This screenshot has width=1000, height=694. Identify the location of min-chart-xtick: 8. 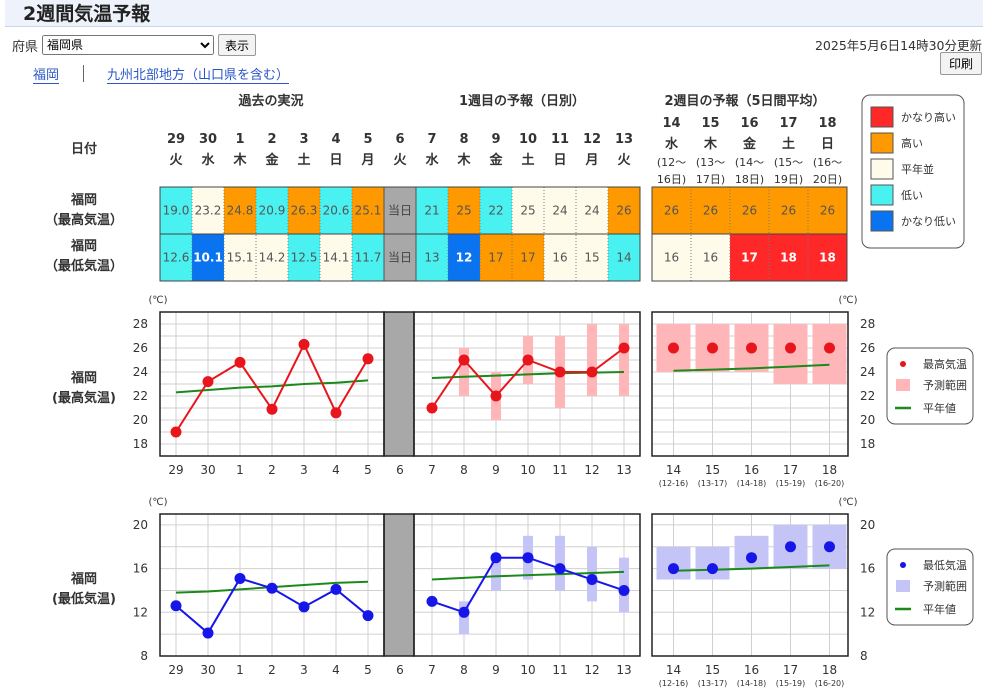
(464, 670).